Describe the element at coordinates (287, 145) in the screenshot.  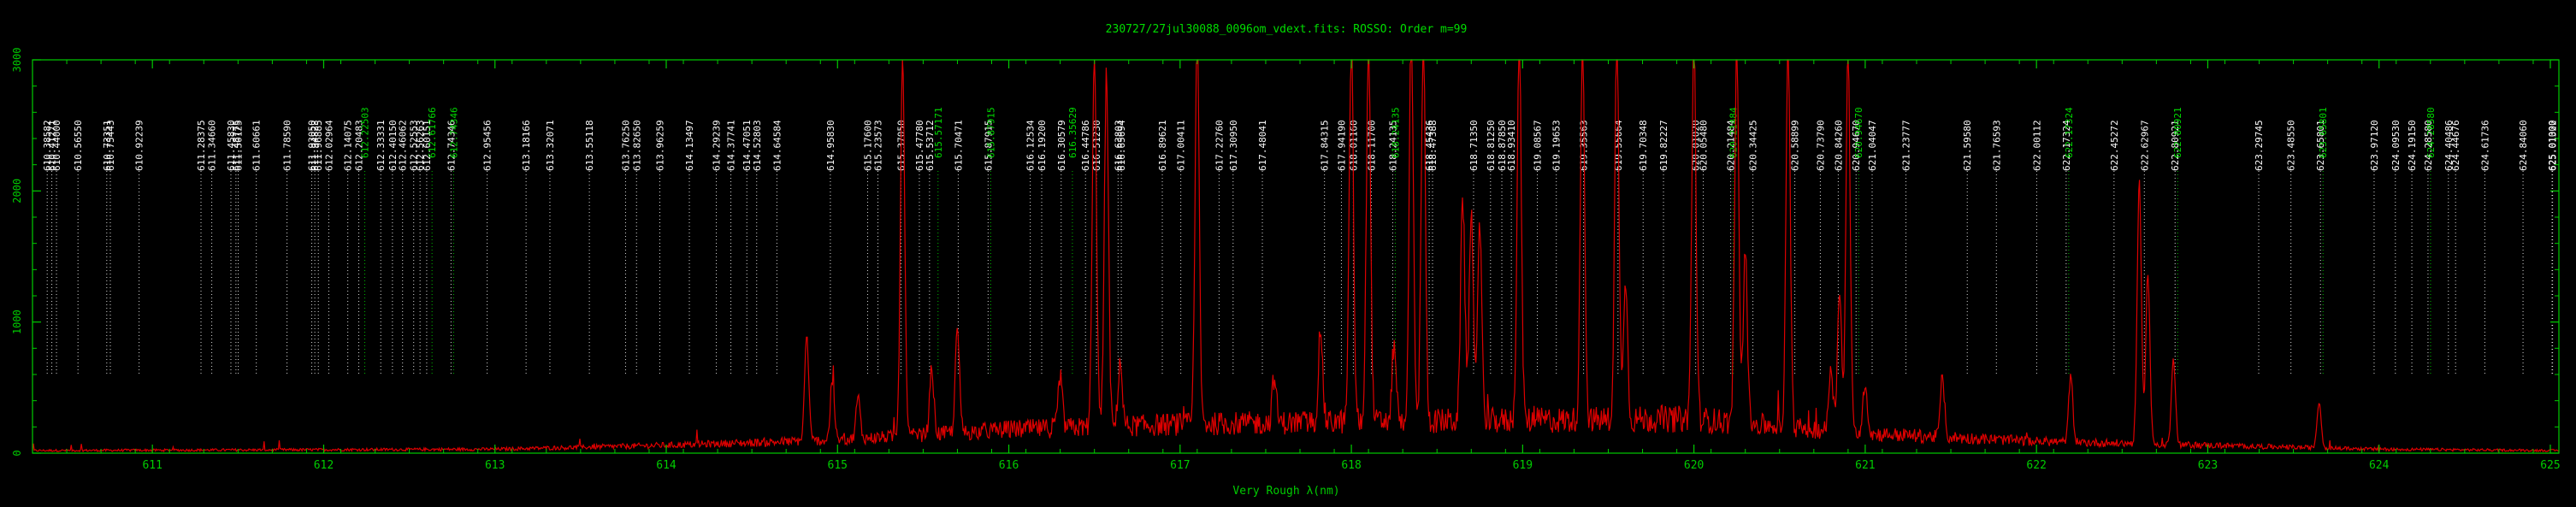
I see `line-label: 611.78590` at that location.